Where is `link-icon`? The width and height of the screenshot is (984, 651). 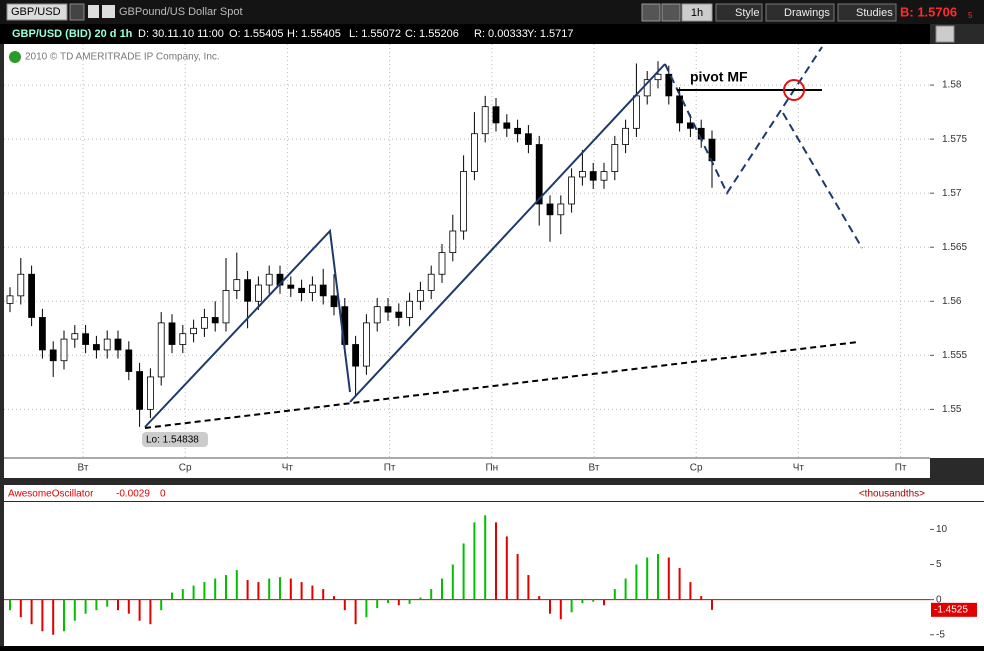 link-icon is located at coordinates (93, 11).